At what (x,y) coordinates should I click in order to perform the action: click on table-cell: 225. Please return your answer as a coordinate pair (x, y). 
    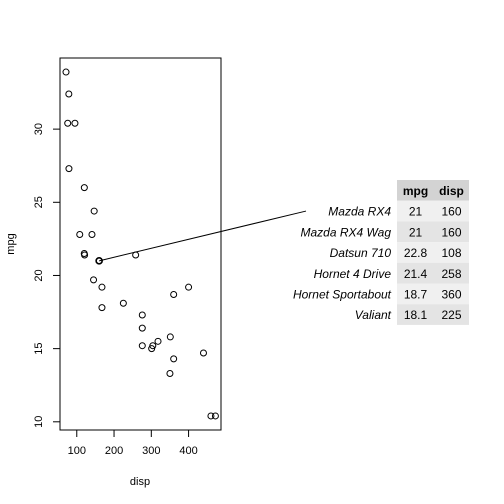
    Looking at the image, I should click on (451, 315).